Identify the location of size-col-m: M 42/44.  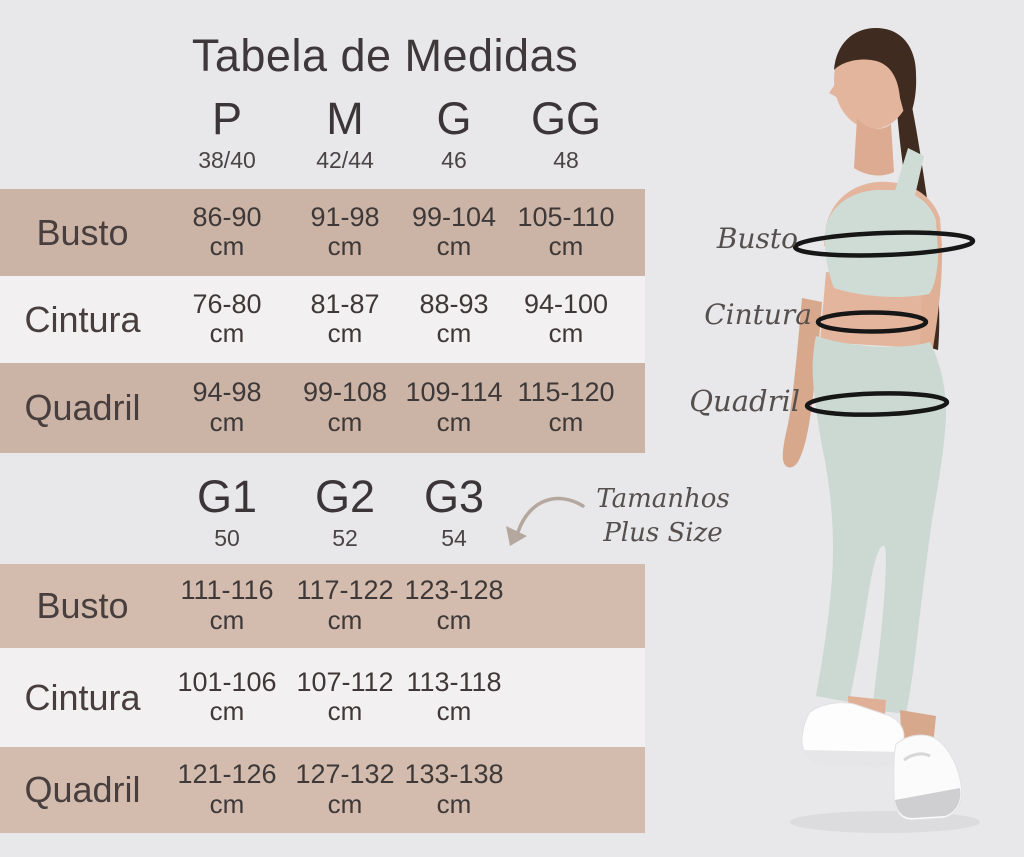
(345, 137).